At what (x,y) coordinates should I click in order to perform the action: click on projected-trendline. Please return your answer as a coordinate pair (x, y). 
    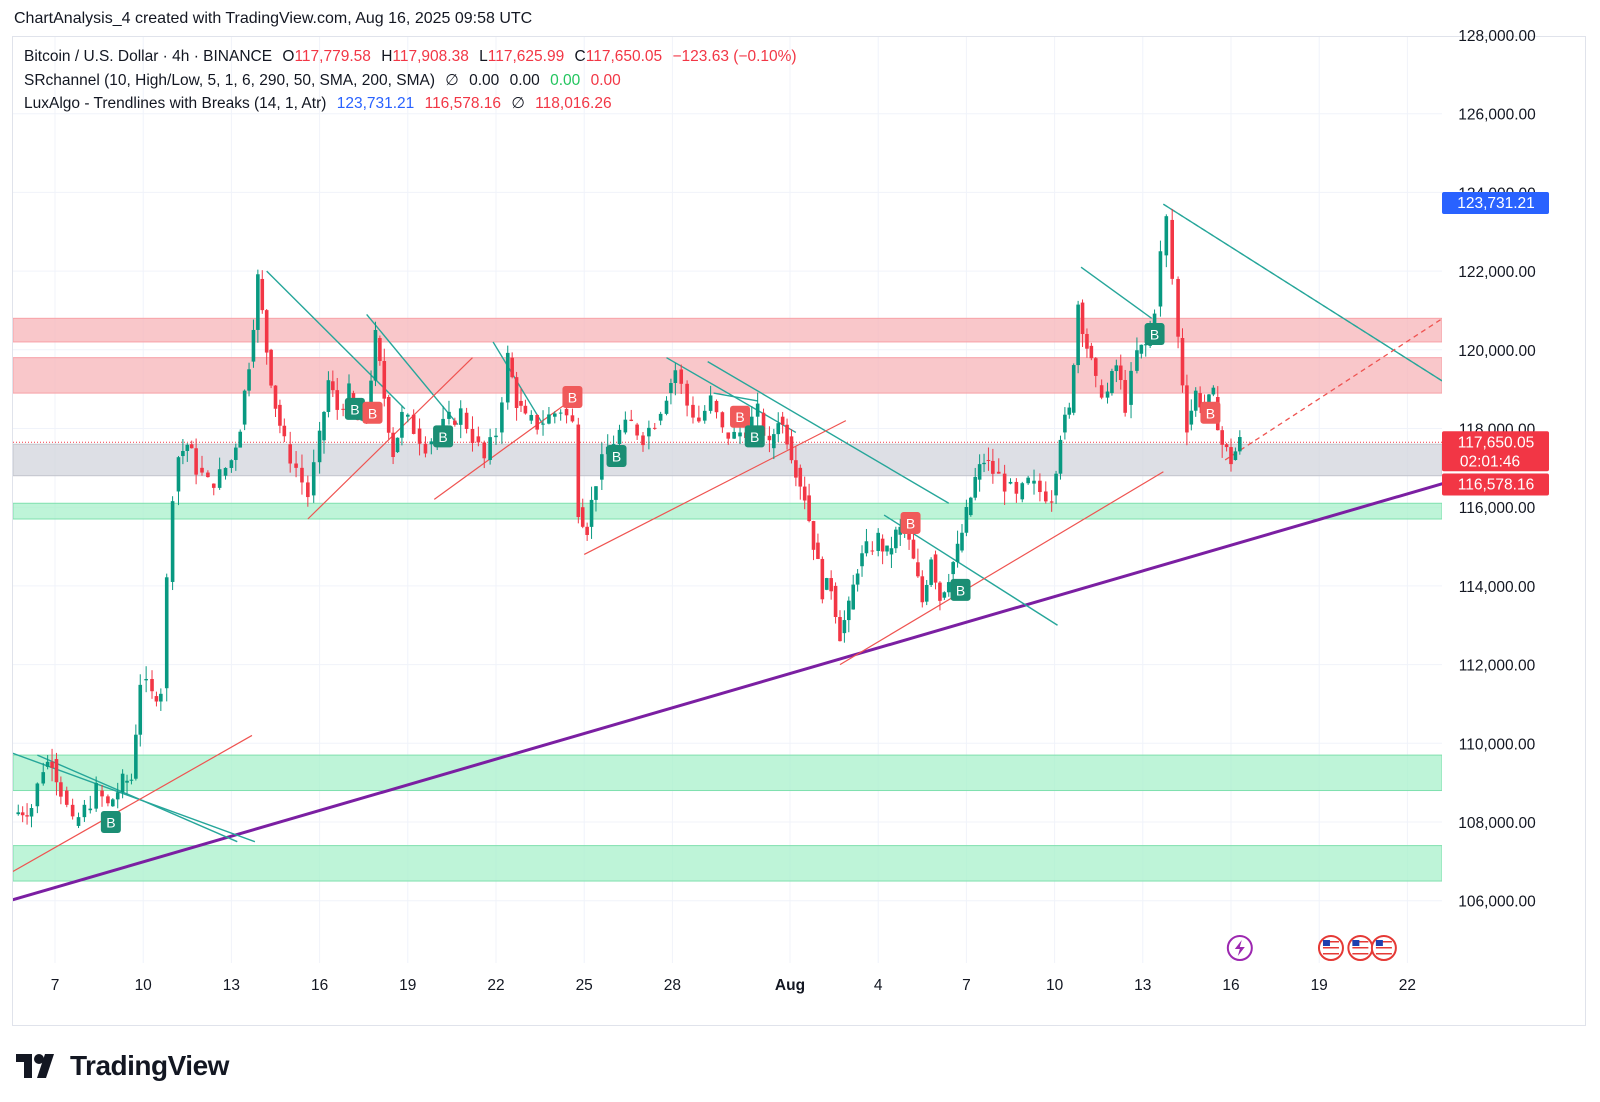
    Looking at the image, I should click on (1302, 292).